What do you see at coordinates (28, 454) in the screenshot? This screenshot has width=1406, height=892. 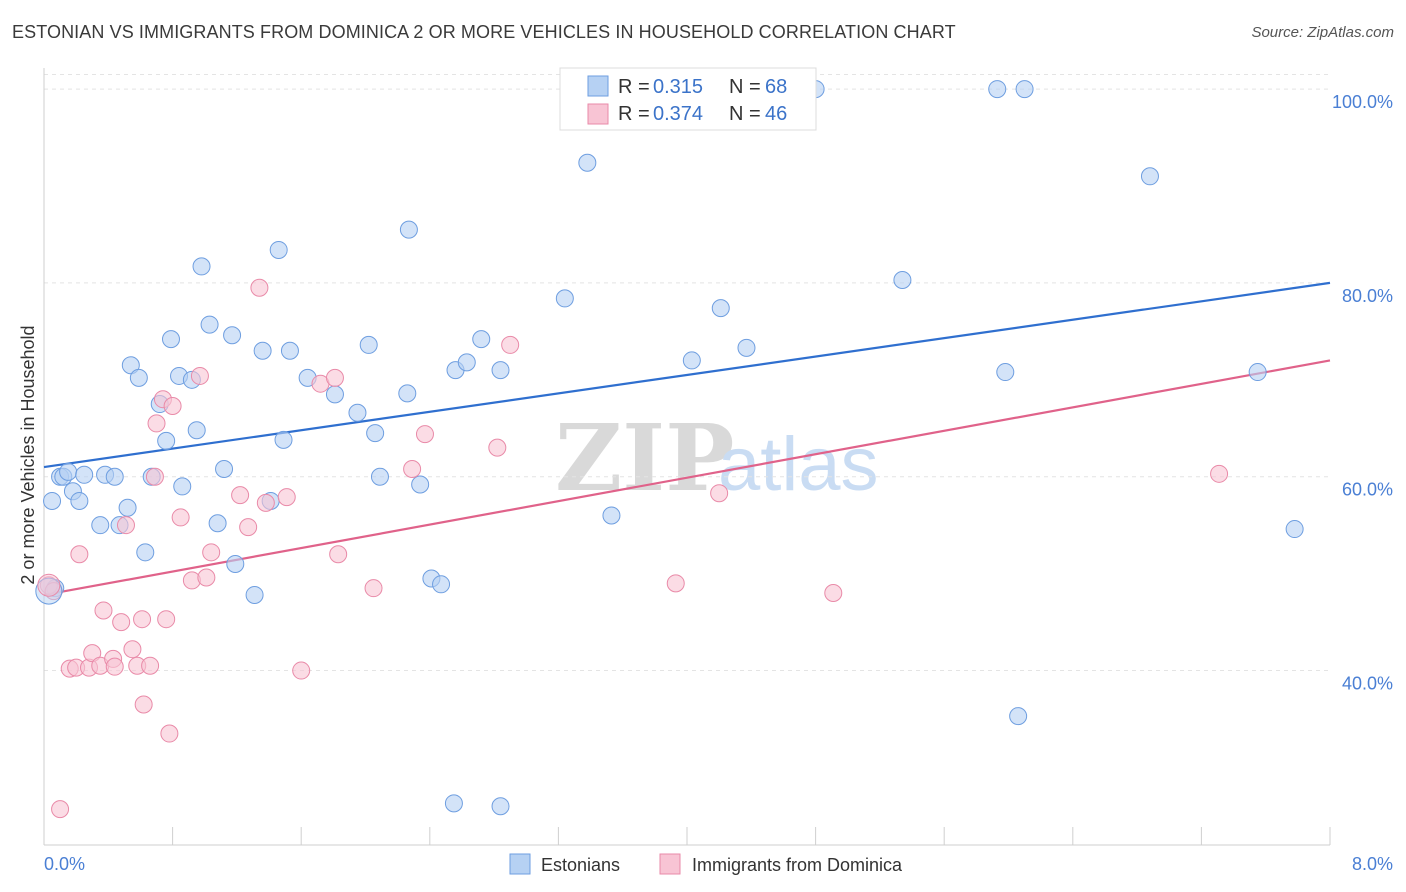 I see `y-axis-label: 2 or more Vehicles in Household` at bounding box center [28, 454].